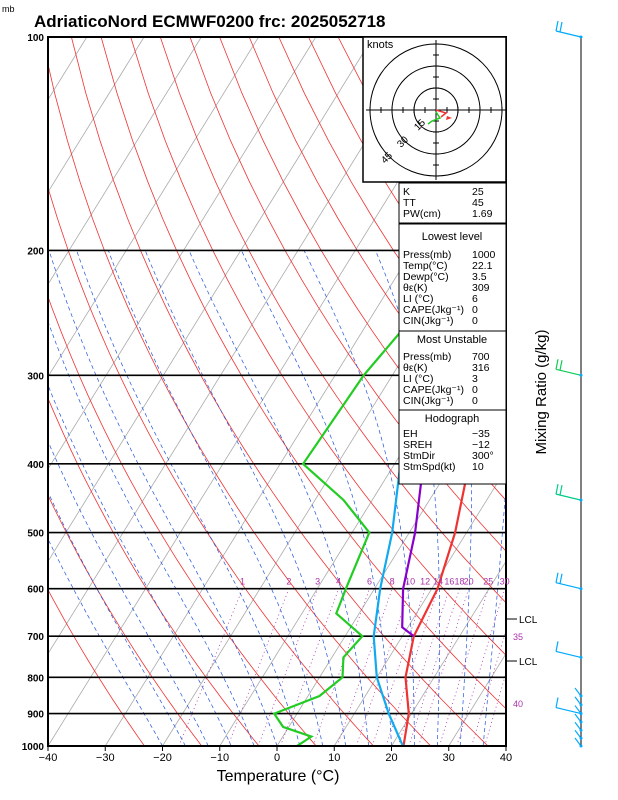 Image resolution: width=618 pixels, height=800 pixels. What do you see at coordinates (478, 467) in the screenshot?
I see `table-value: 10` at bounding box center [478, 467].